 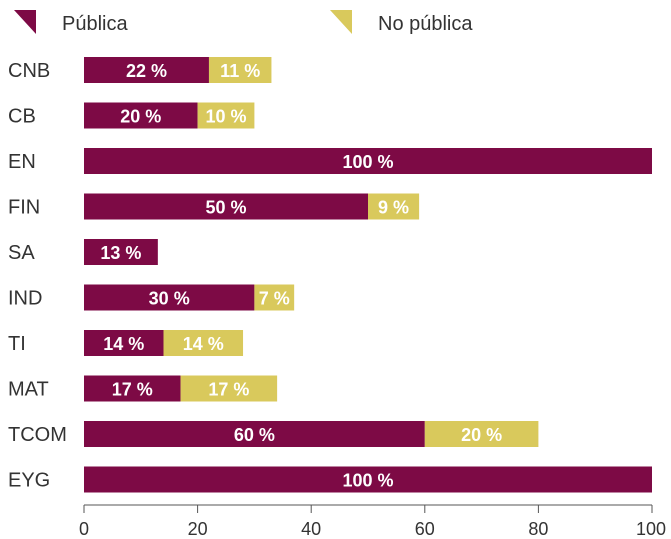 I want to click on bar-ti-no-publica, so click(x=203, y=343).